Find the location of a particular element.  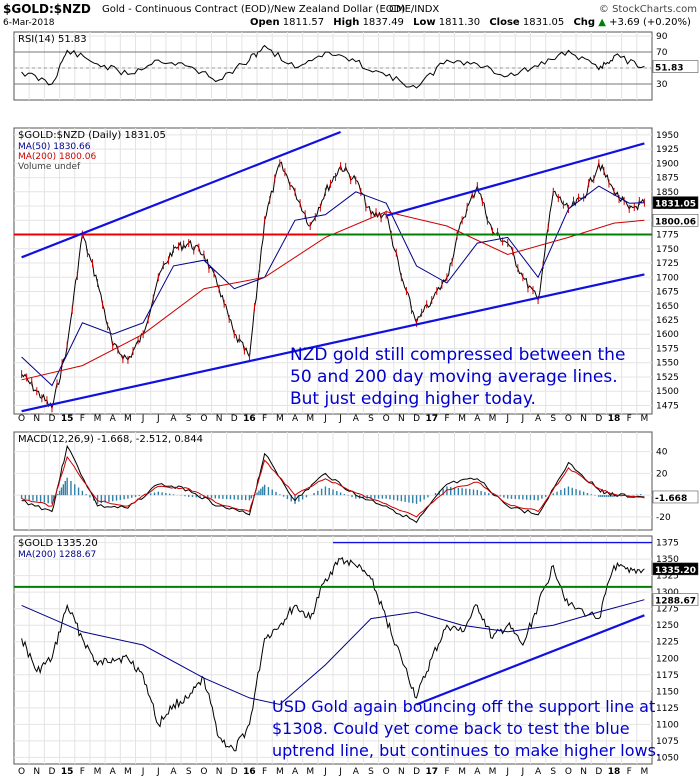

gold-ma200-line is located at coordinates (333, 652).